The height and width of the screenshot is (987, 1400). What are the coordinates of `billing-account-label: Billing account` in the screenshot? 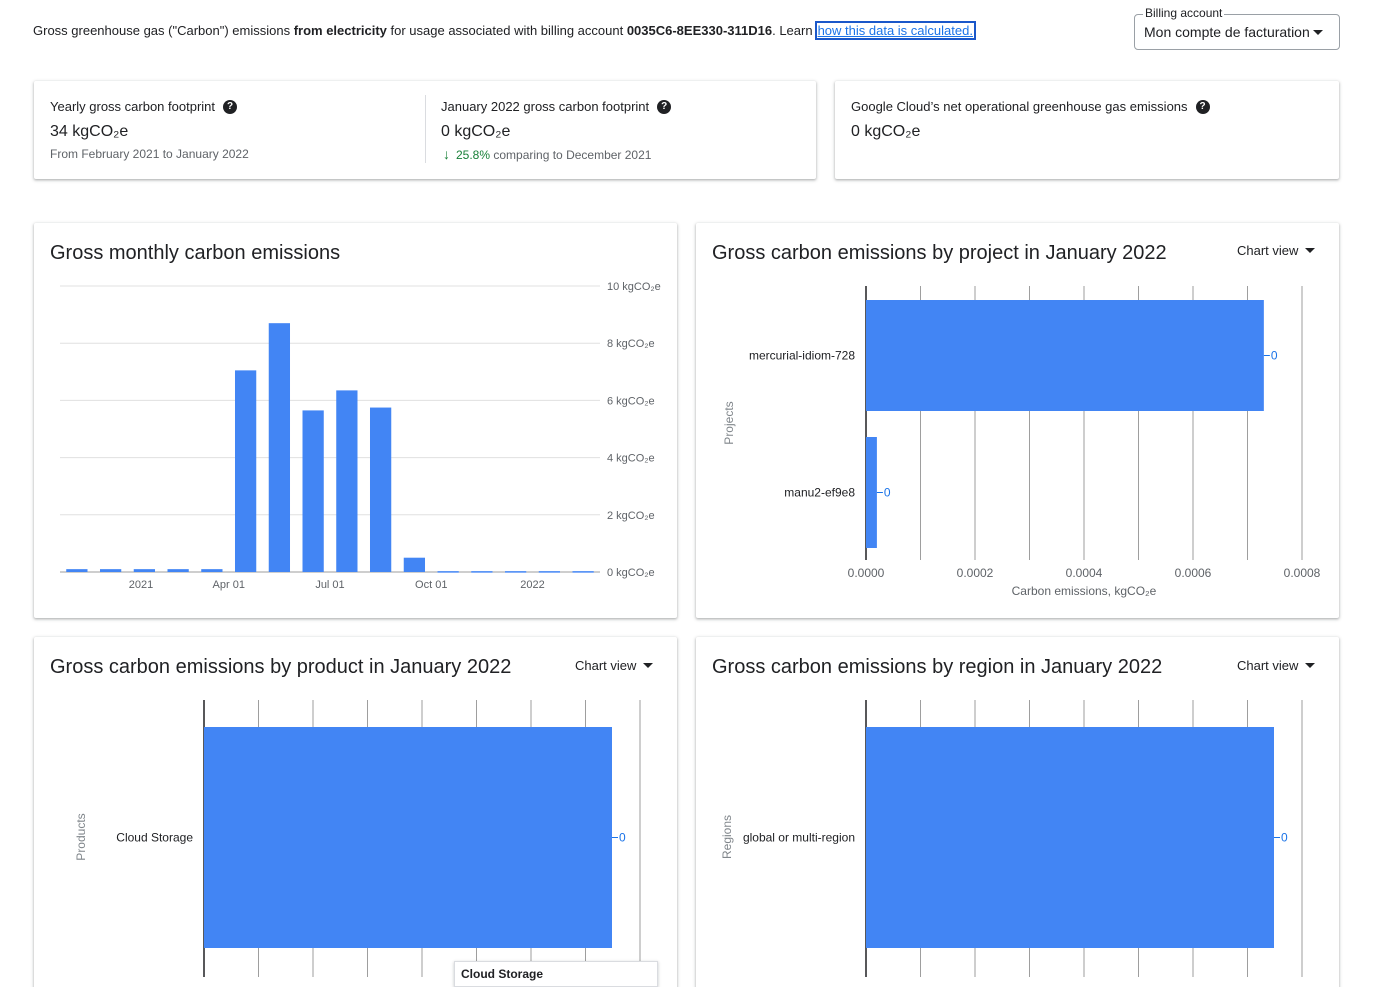 It's located at (1184, 13).